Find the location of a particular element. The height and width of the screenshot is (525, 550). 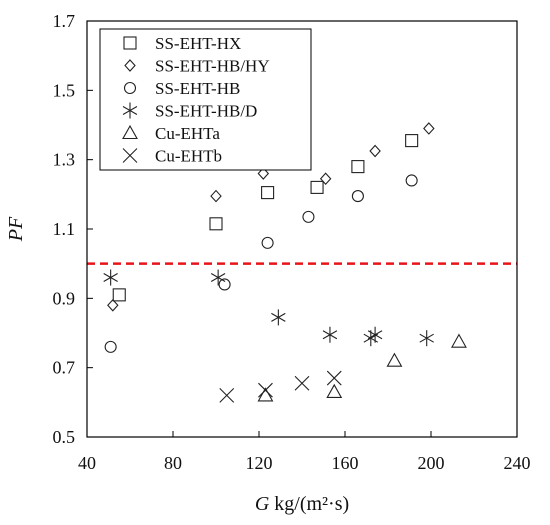

x-tick-label: 160 is located at coordinates (345, 463).